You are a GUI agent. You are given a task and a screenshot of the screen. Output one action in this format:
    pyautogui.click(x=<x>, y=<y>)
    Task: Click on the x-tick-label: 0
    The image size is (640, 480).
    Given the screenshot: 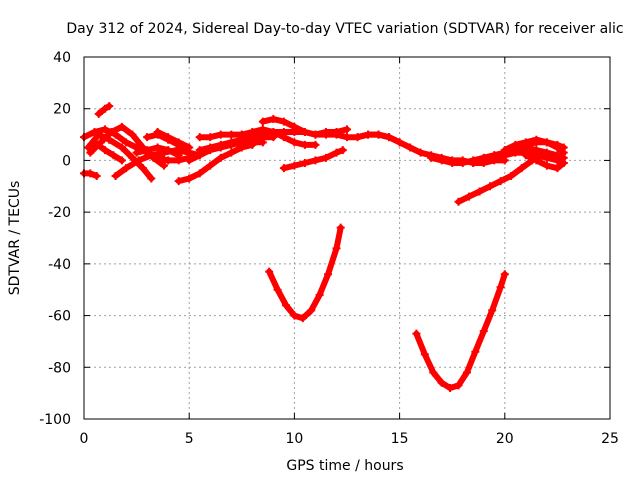 What is the action you would take?
    pyautogui.click(x=84, y=439)
    